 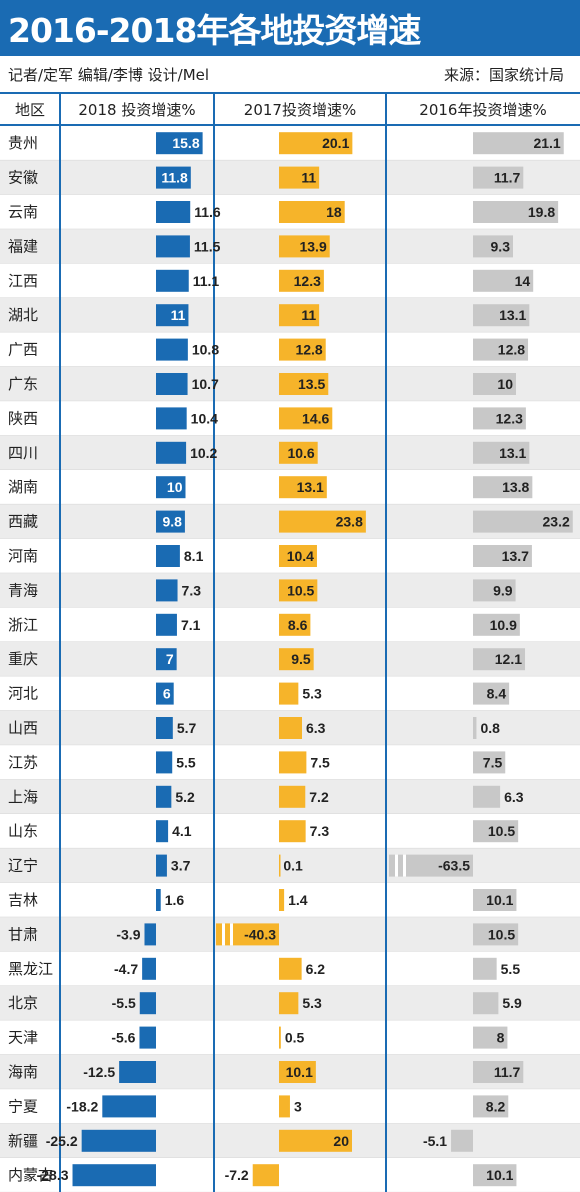 What do you see at coordinates (23, 487) in the screenshot?
I see `region-label: 湖南` at bounding box center [23, 487].